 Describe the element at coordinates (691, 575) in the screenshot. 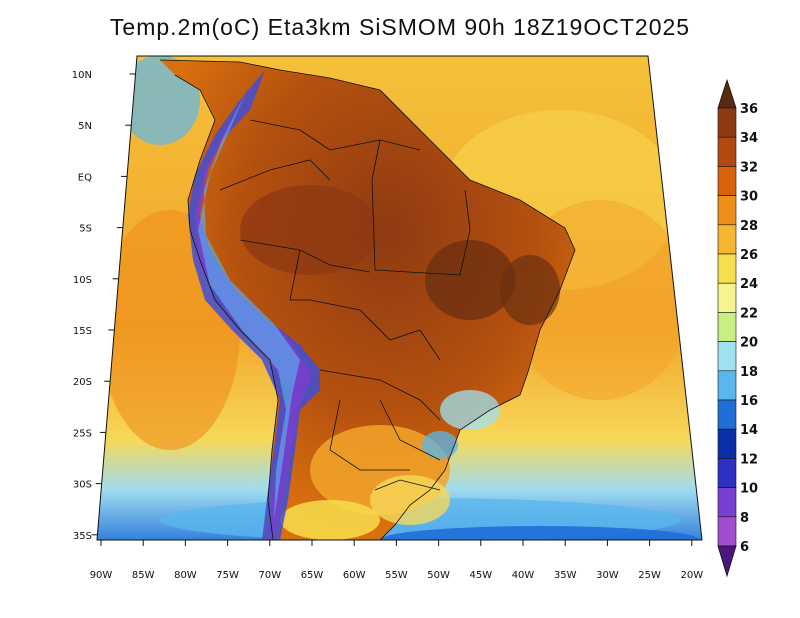

I see `lon-tick-label: 20W` at that location.